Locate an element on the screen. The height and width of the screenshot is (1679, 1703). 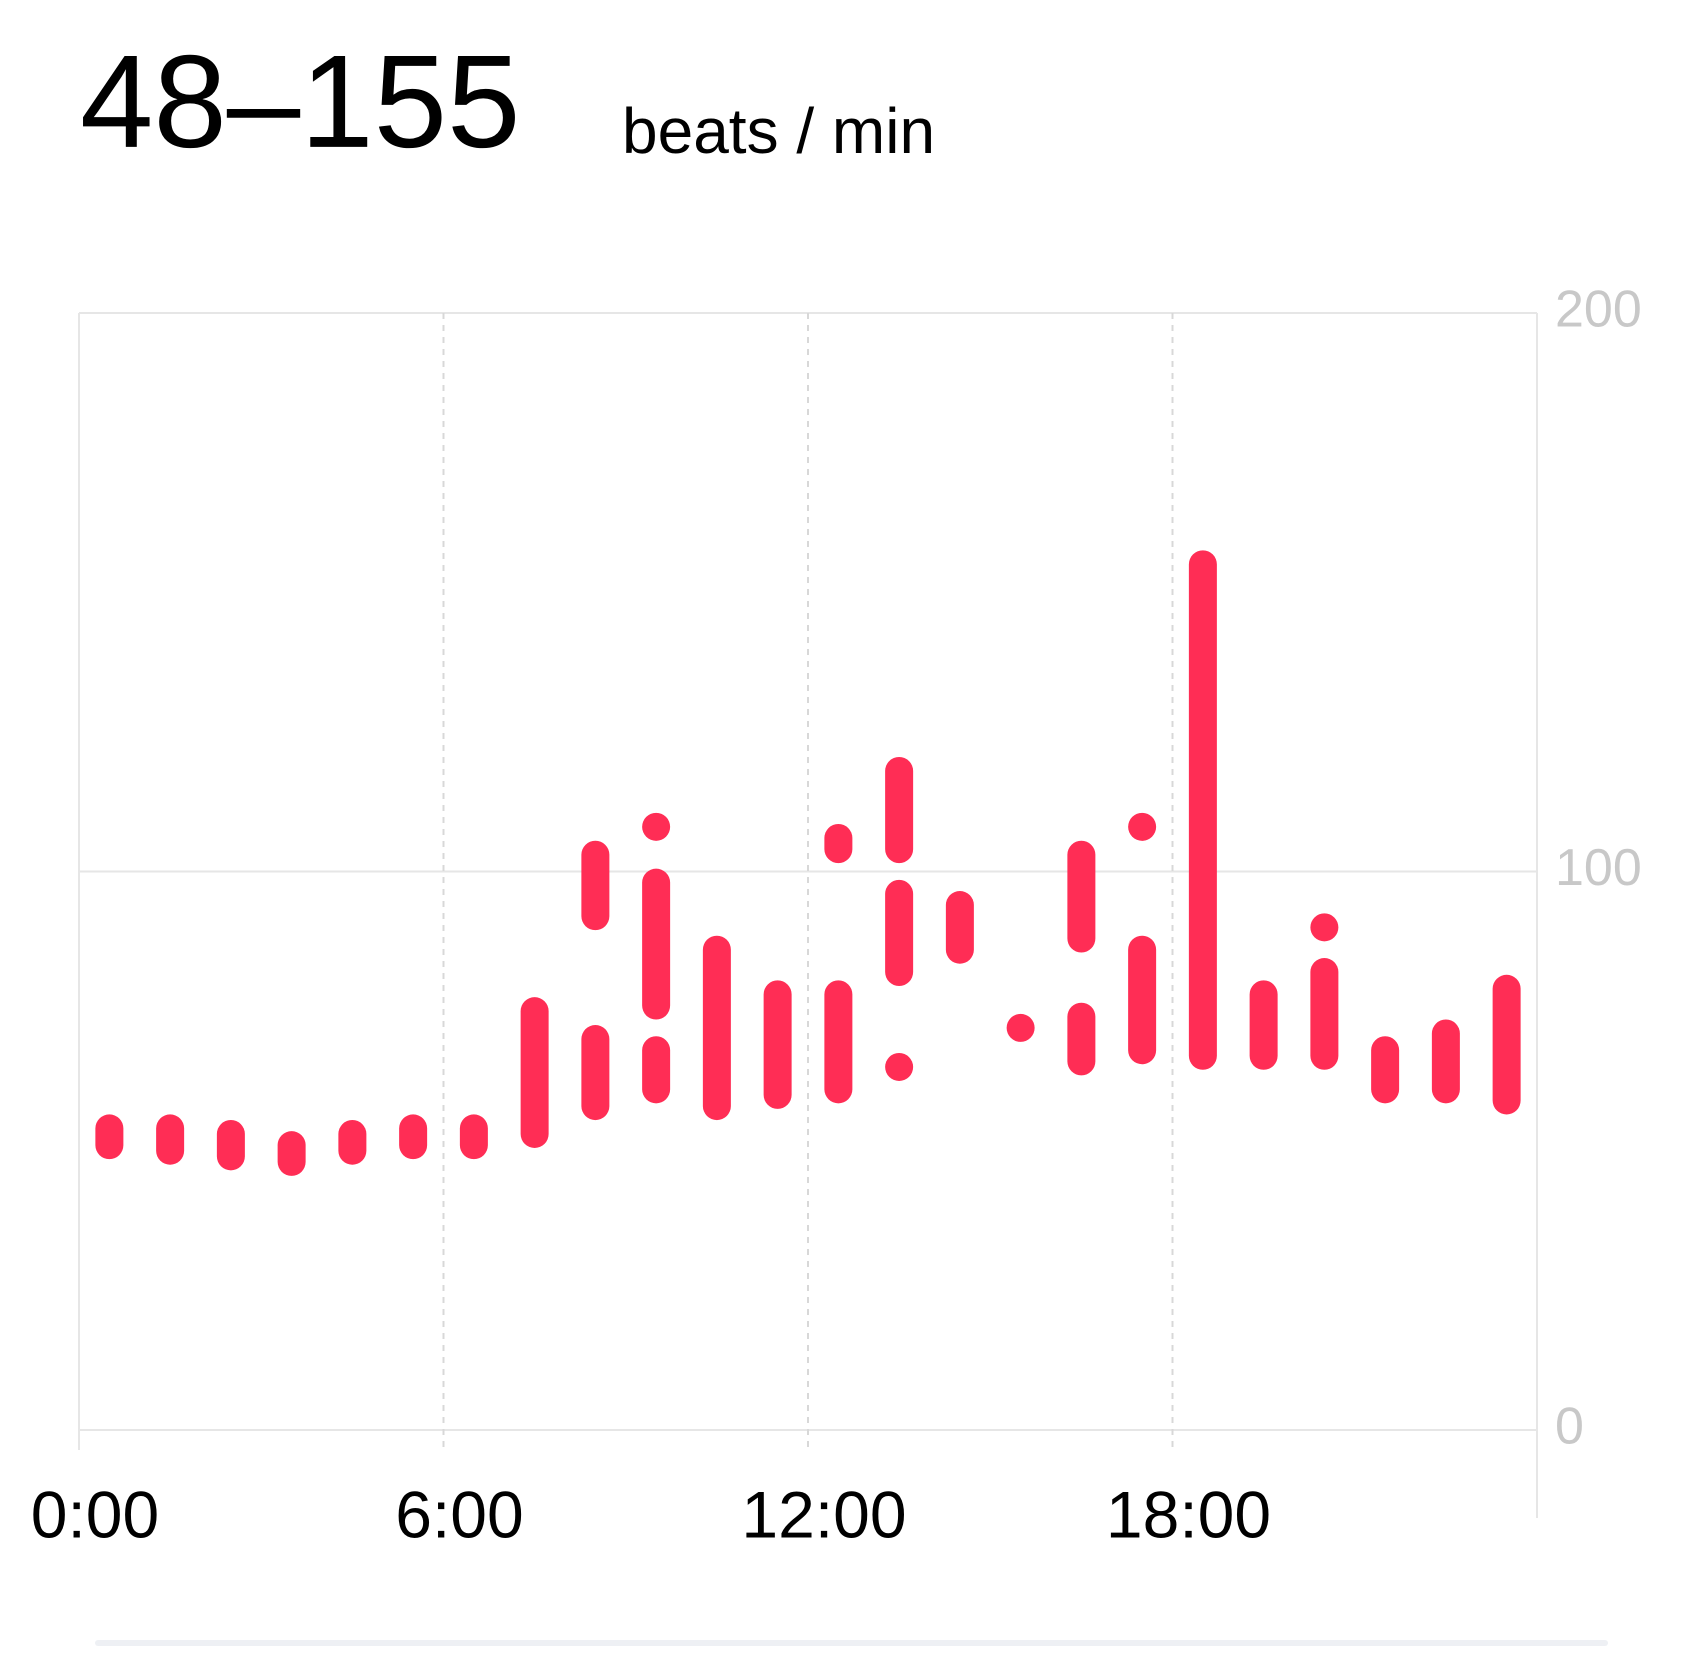
y-tick-label: 200 is located at coordinates (1598, 310).